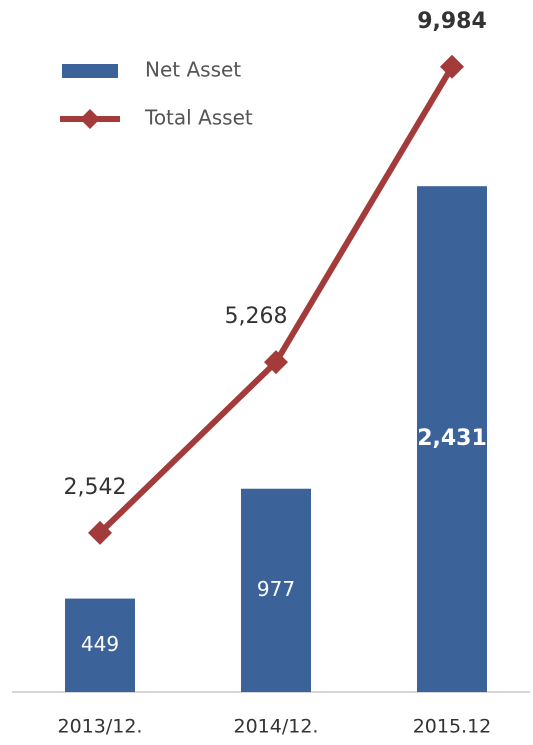 This screenshot has height=745, width=533. I want to click on x-tick-label: 2014/12., so click(276, 727).